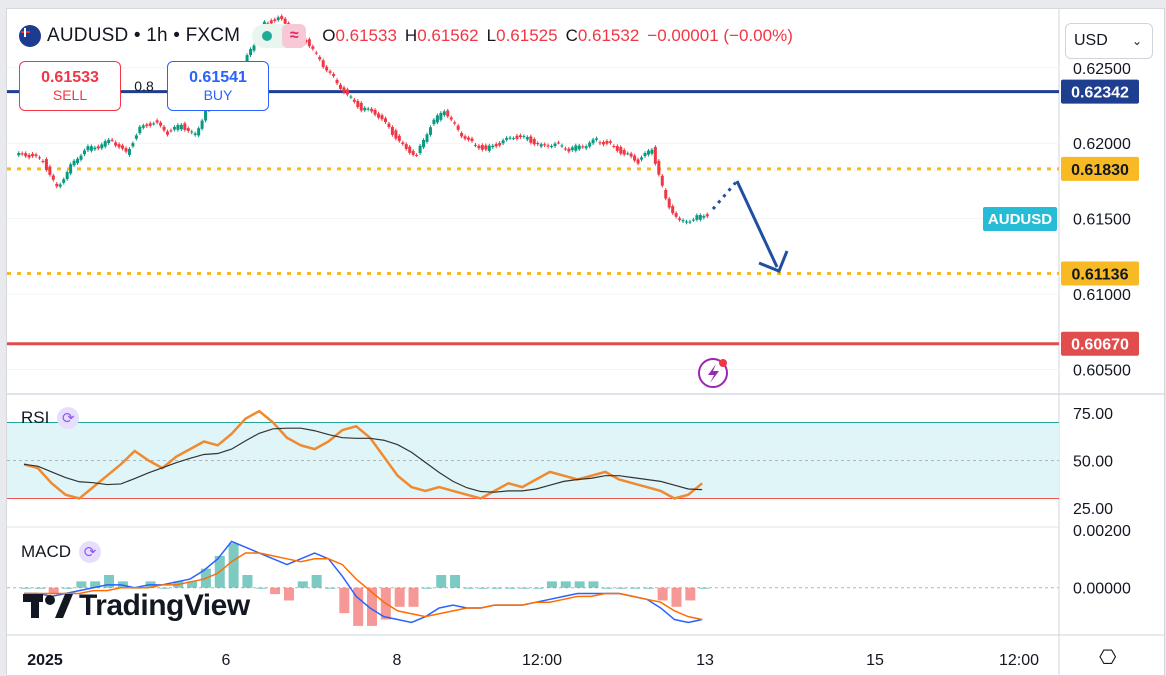 The height and width of the screenshot is (676, 1166). I want to click on tradingview-logo-icon, so click(48, 606).